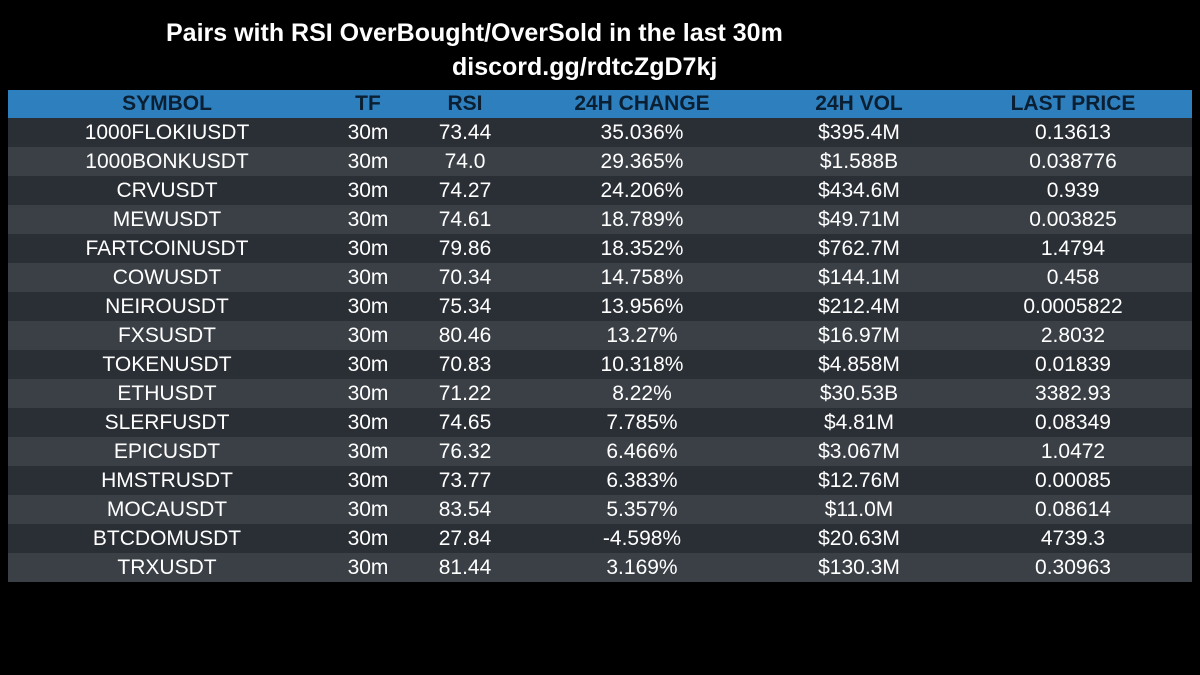 The image size is (1200, 675). Describe the element at coordinates (1073, 451) in the screenshot. I see `cell-last-price: 1.0472` at that location.